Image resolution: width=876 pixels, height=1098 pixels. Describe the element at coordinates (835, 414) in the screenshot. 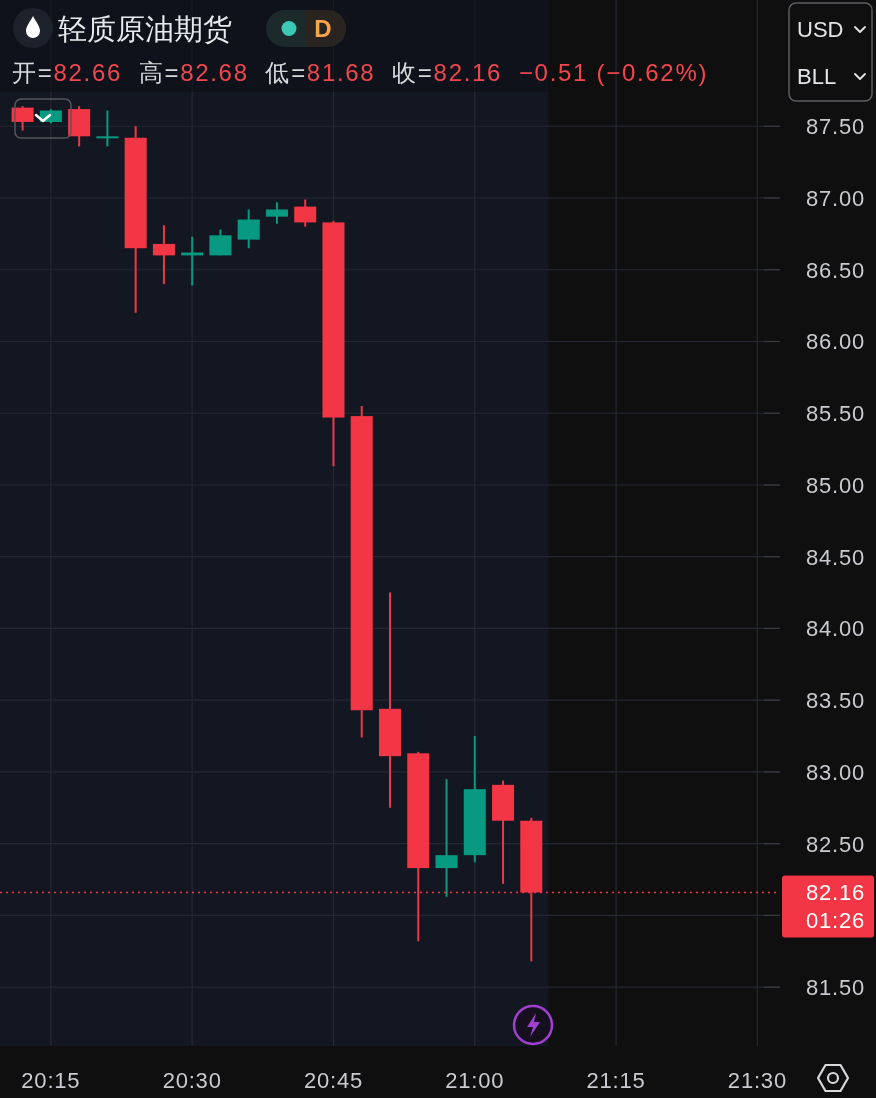

I see `y-tick-label: 85.50` at that location.